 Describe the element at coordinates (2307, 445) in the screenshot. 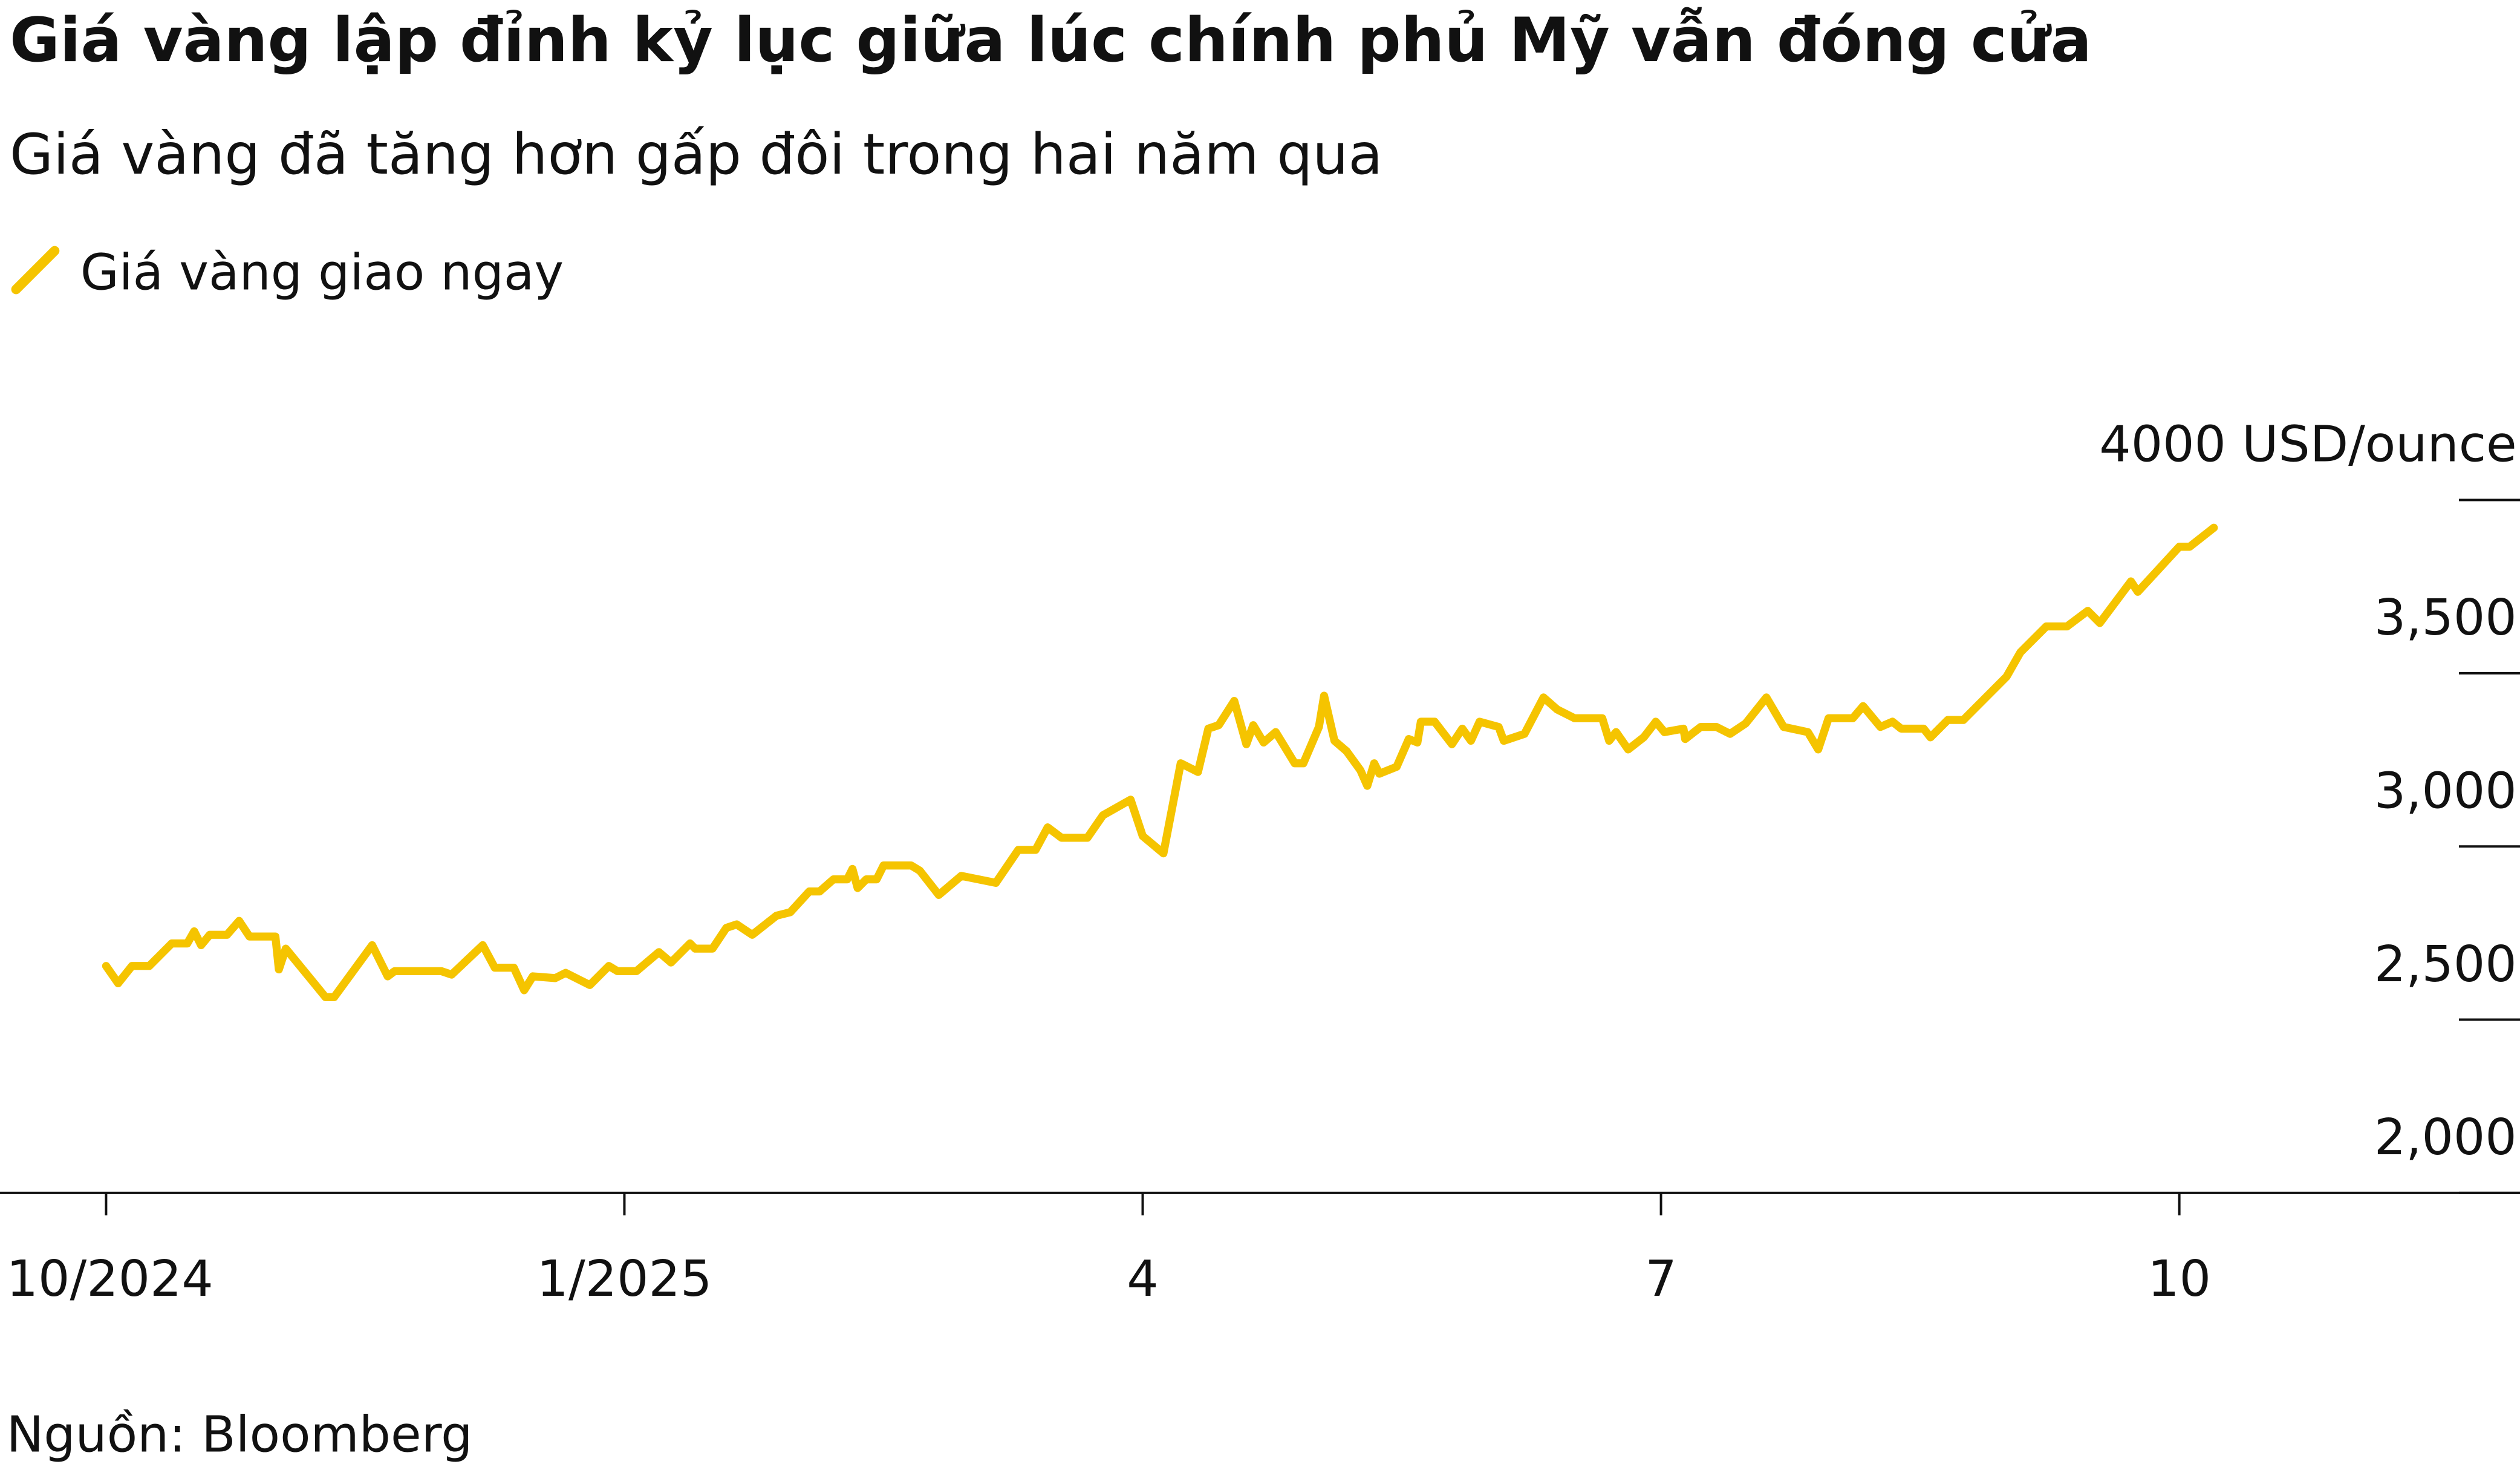

I see `y-tick-label: 4000 USD/ounce` at that location.